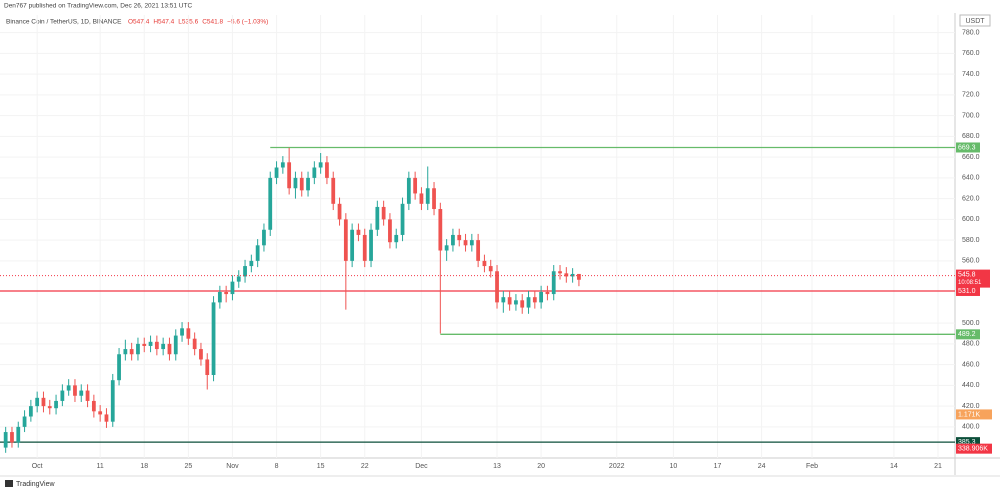  I want to click on currency: USDT, so click(975, 21).